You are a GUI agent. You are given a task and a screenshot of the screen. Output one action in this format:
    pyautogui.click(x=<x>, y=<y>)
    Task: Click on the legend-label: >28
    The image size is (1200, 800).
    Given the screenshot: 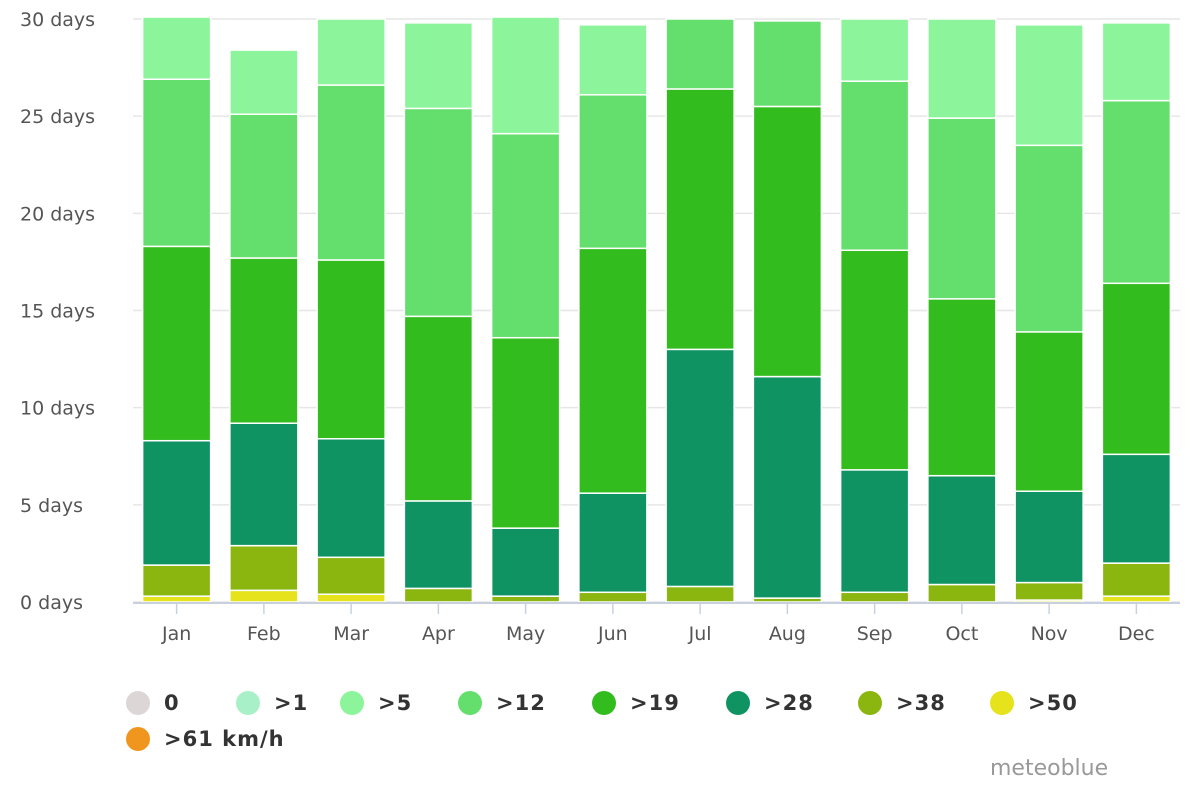 What is the action you would take?
    pyautogui.click(x=789, y=703)
    